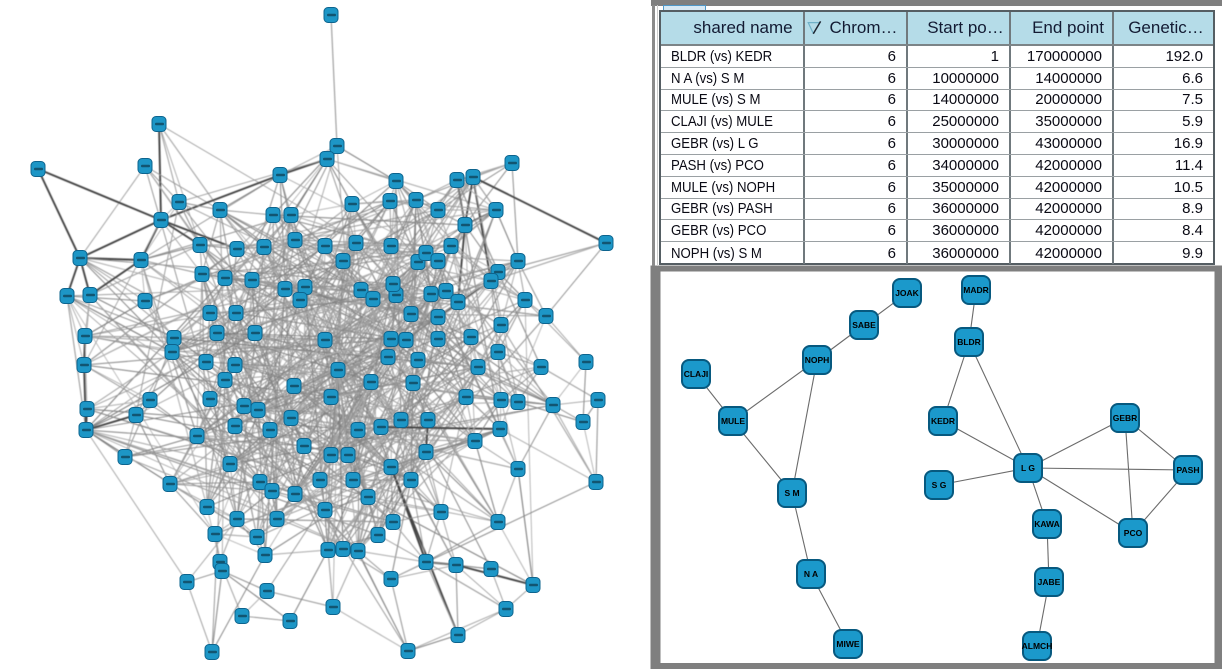 The image size is (1222, 669). Describe the element at coordinates (1047, 524) in the screenshot. I see `svg-text: KAWA` at that location.